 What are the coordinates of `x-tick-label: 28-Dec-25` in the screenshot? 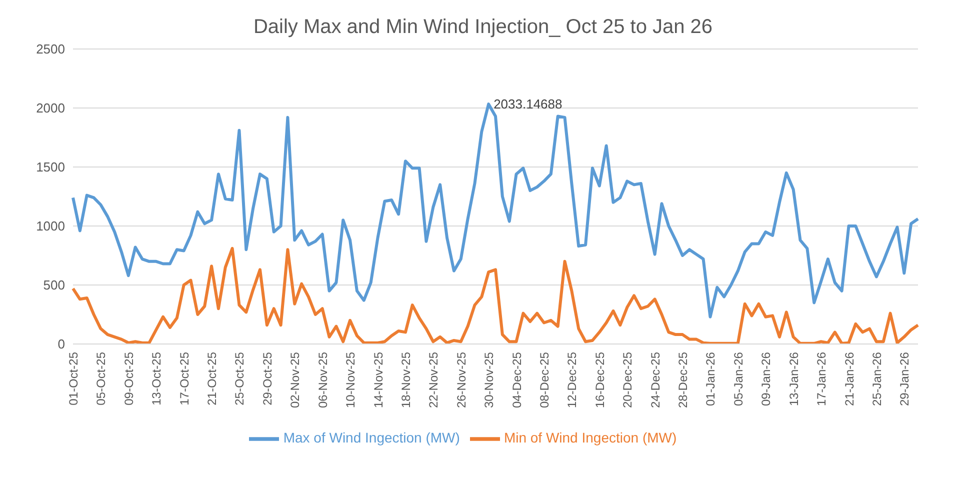 It's located at (683, 380).